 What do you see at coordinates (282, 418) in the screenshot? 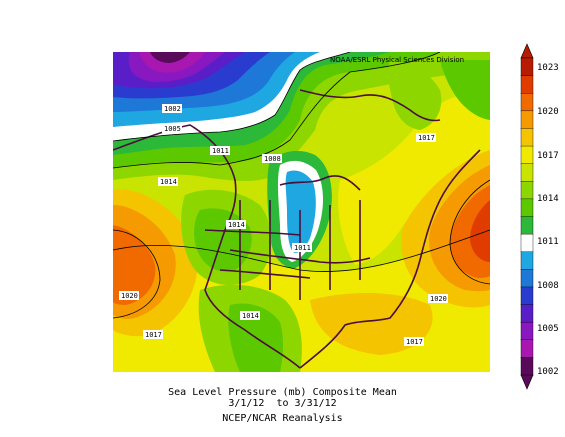
I see `caption-source: NCEP/NCAR Reanalysis` at bounding box center [282, 418].